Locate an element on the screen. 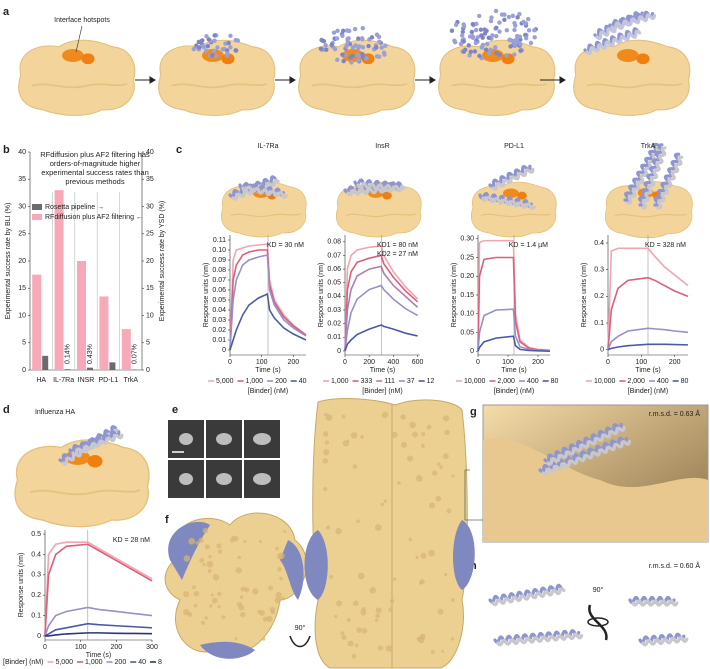 Image resolution: width=710 pixels, height=669 pixels. map-texture is located at coordinates (319, 535).